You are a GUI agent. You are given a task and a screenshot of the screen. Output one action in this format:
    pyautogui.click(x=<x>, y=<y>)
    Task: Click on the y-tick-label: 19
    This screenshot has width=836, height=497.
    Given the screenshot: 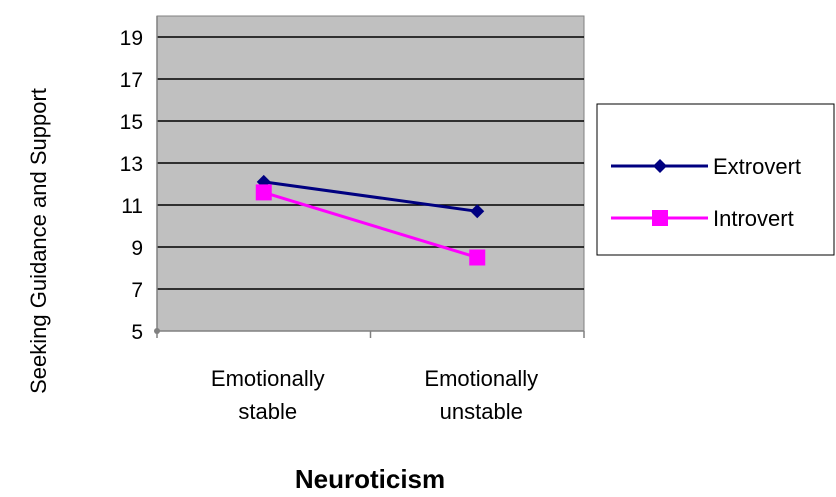 What is the action you would take?
    pyautogui.click(x=131, y=38)
    